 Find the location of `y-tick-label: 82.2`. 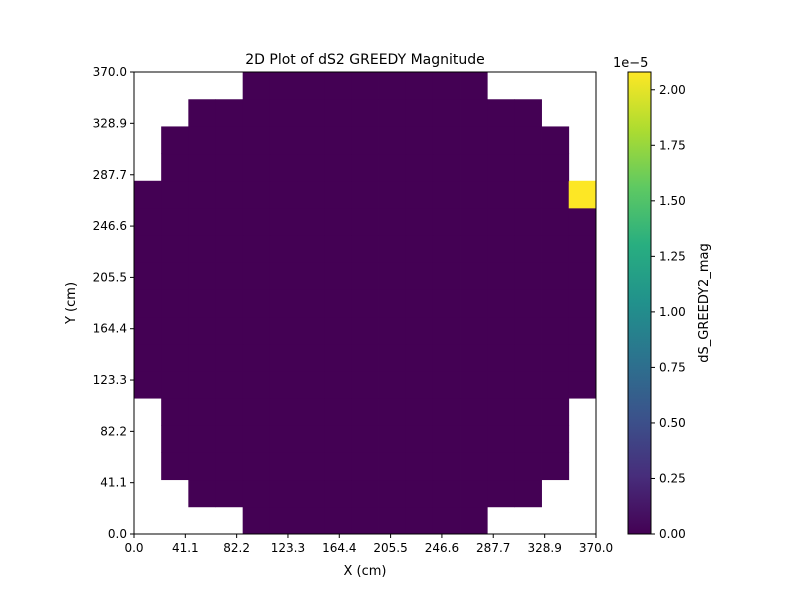

y-tick-label: 82.2 is located at coordinates (113, 431).